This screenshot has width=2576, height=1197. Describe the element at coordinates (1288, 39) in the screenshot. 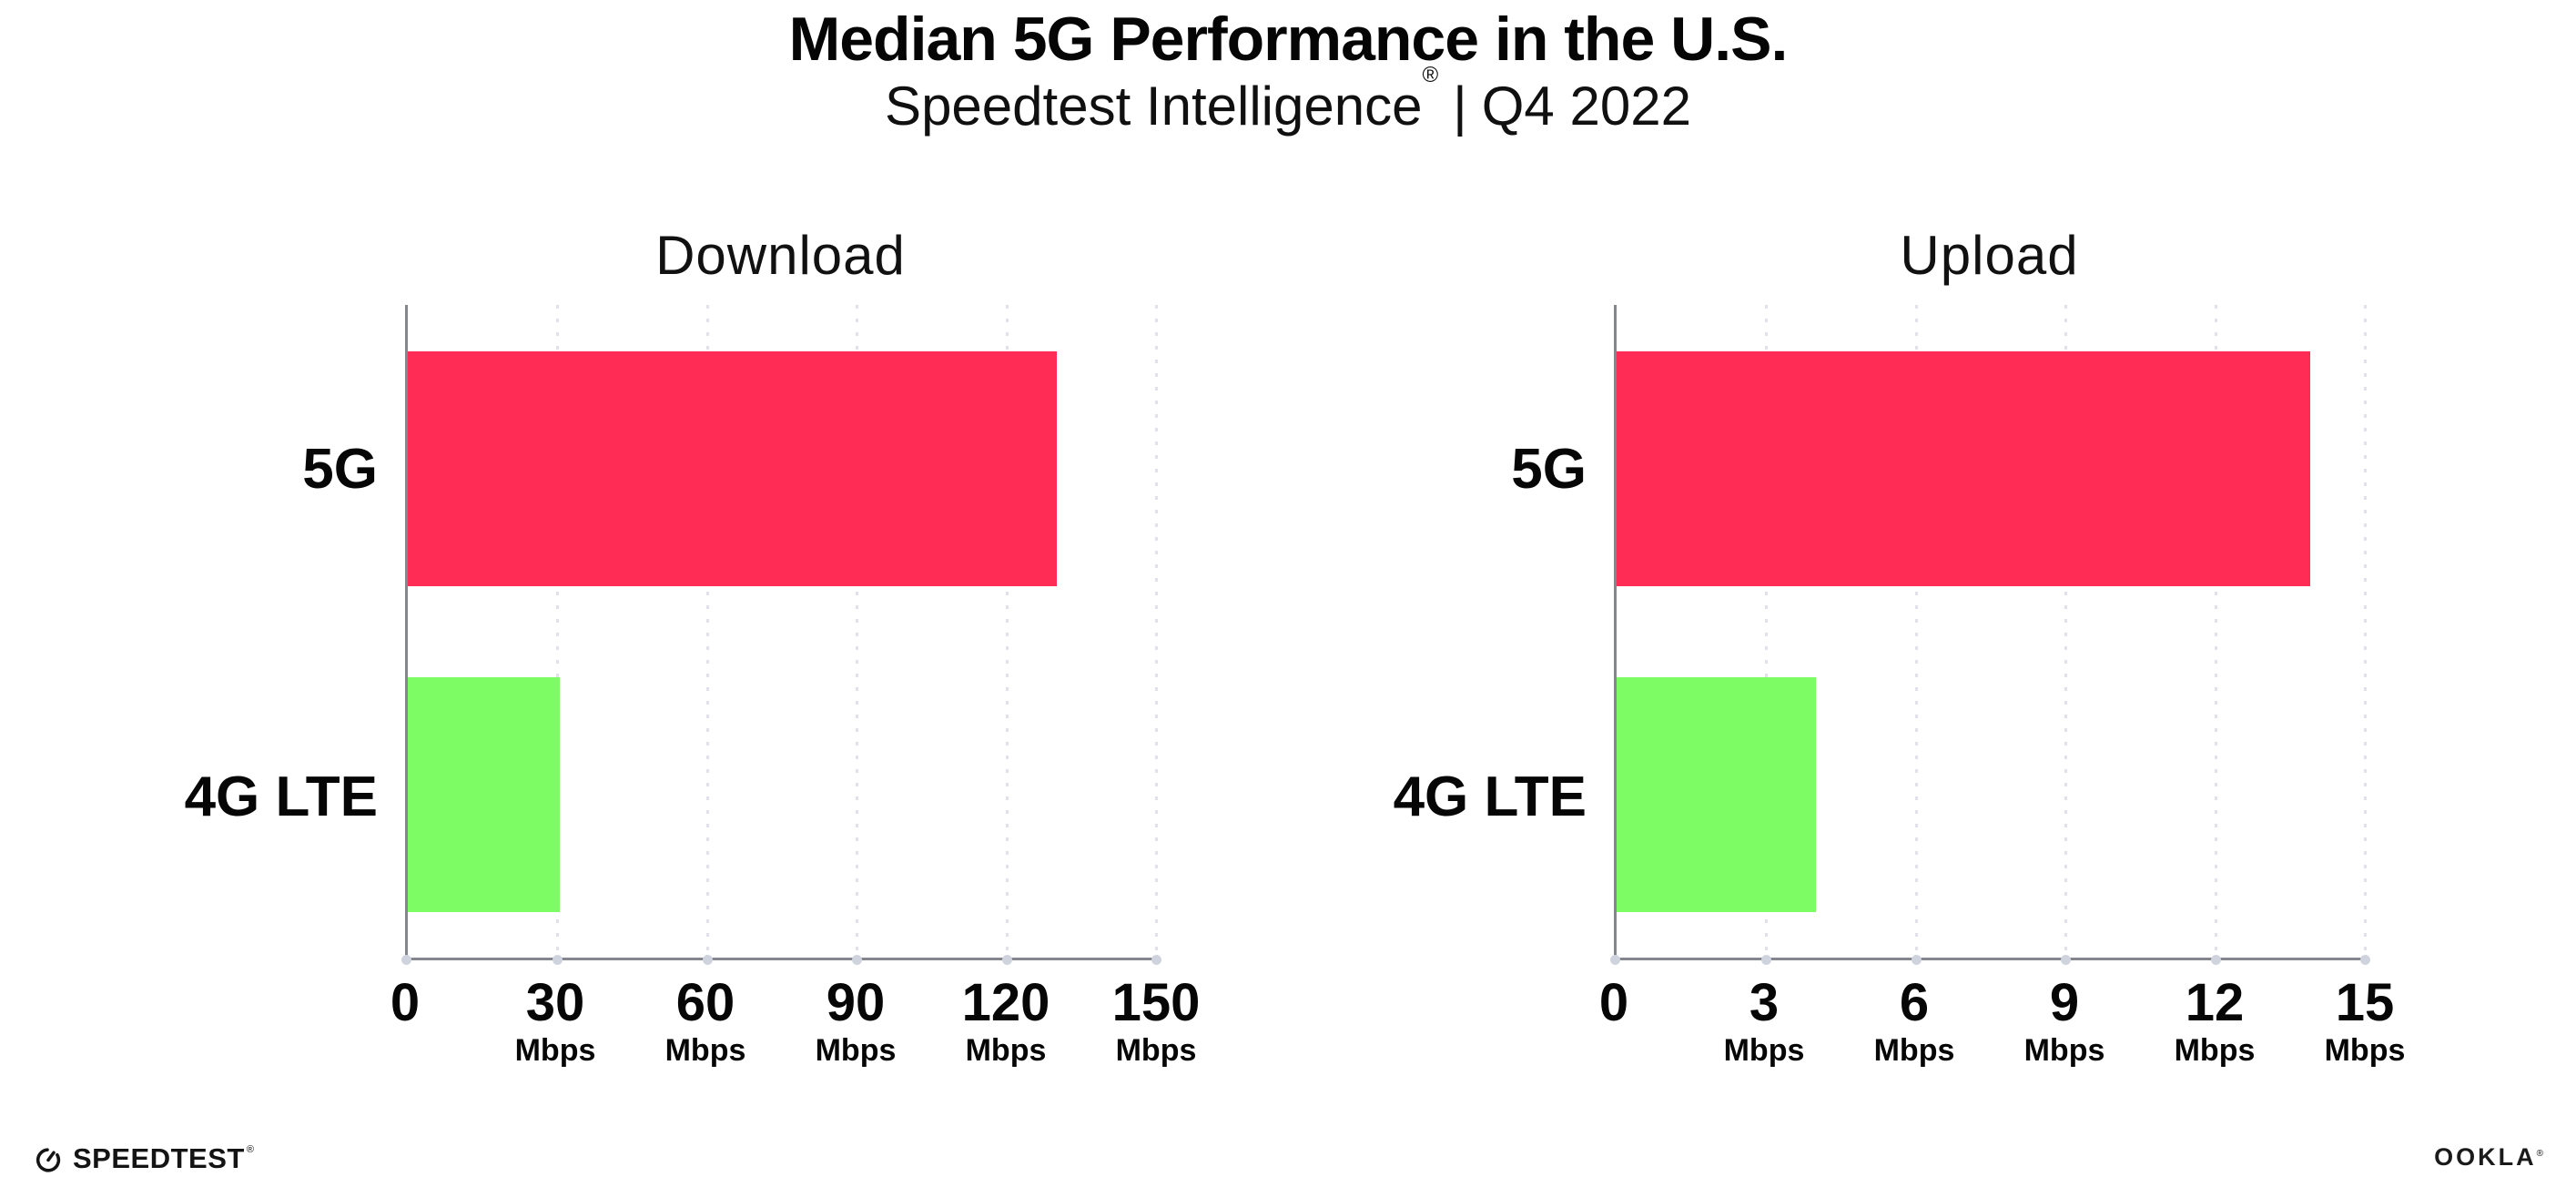

I see `page-title: Median 5G Performance in the U.S.` at that location.